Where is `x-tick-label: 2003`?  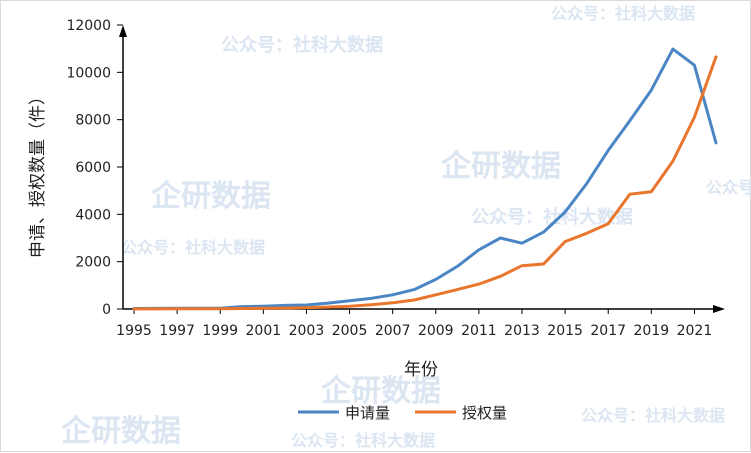 x-tick-label: 2003 is located at coordinates (307, 331).